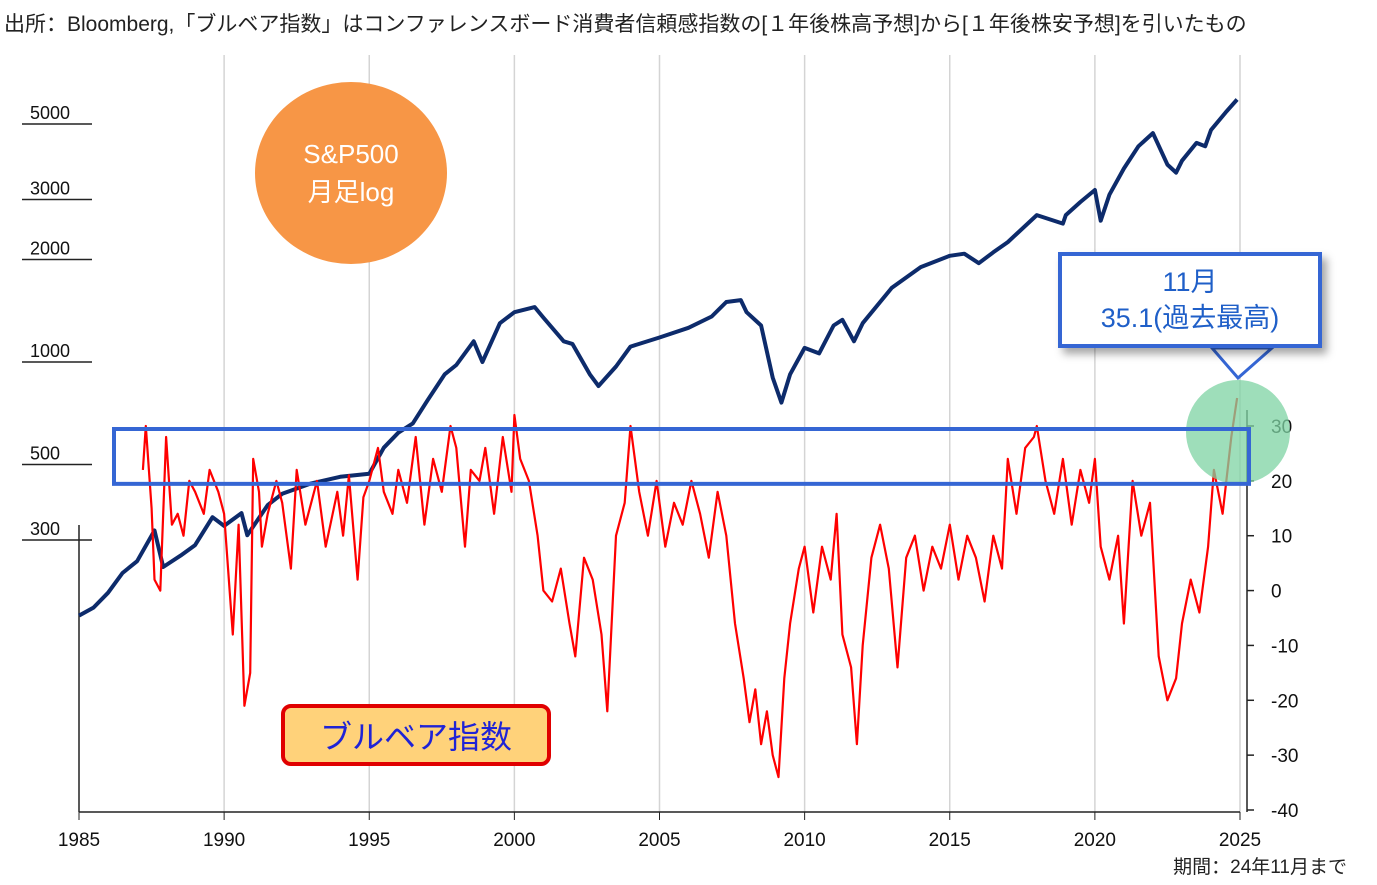  I want to click on x-tick-label: 2000, so click(514, 840).